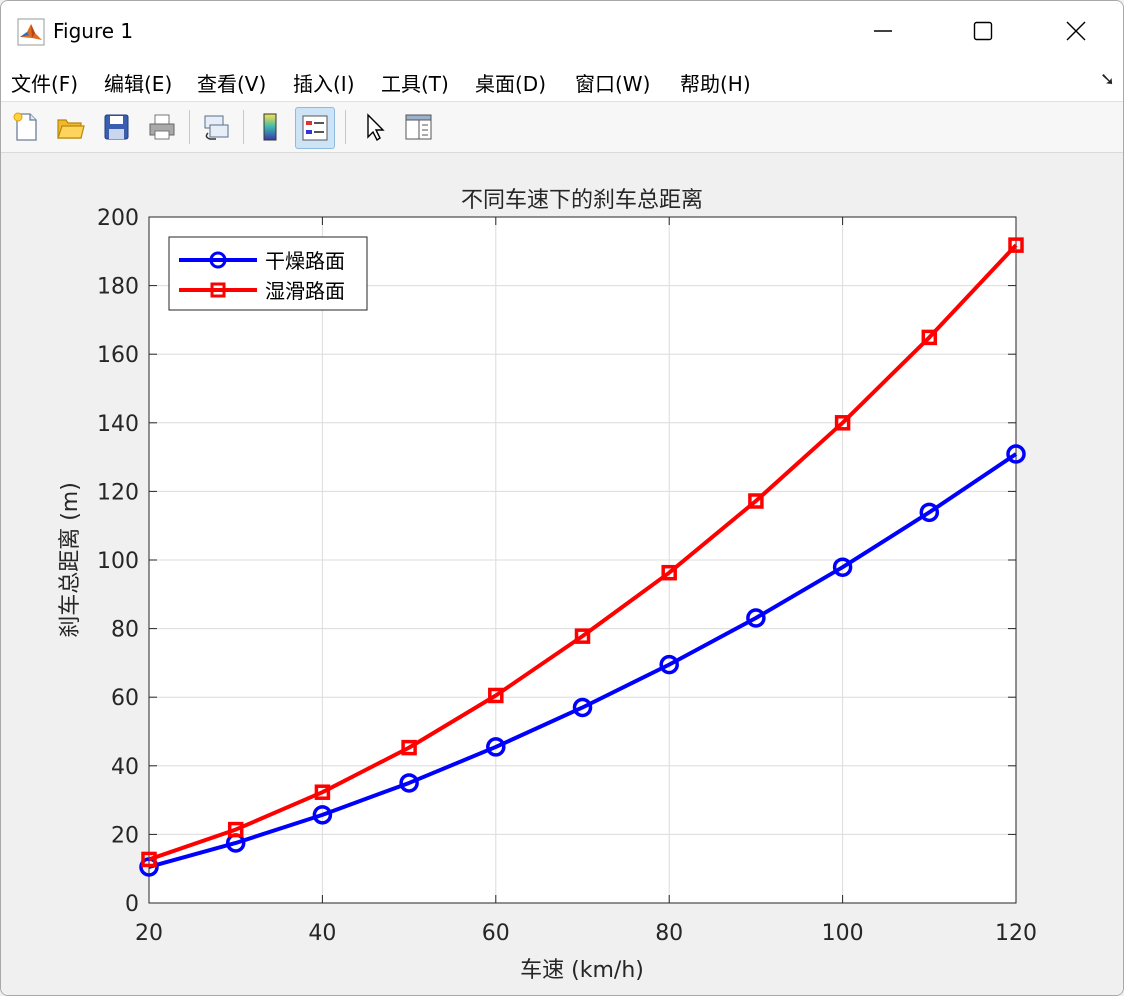  What do you see at coordinates (118, 218) in the screenshot?
I see `y-tick-label: 200` at bounding box center [118, 218].